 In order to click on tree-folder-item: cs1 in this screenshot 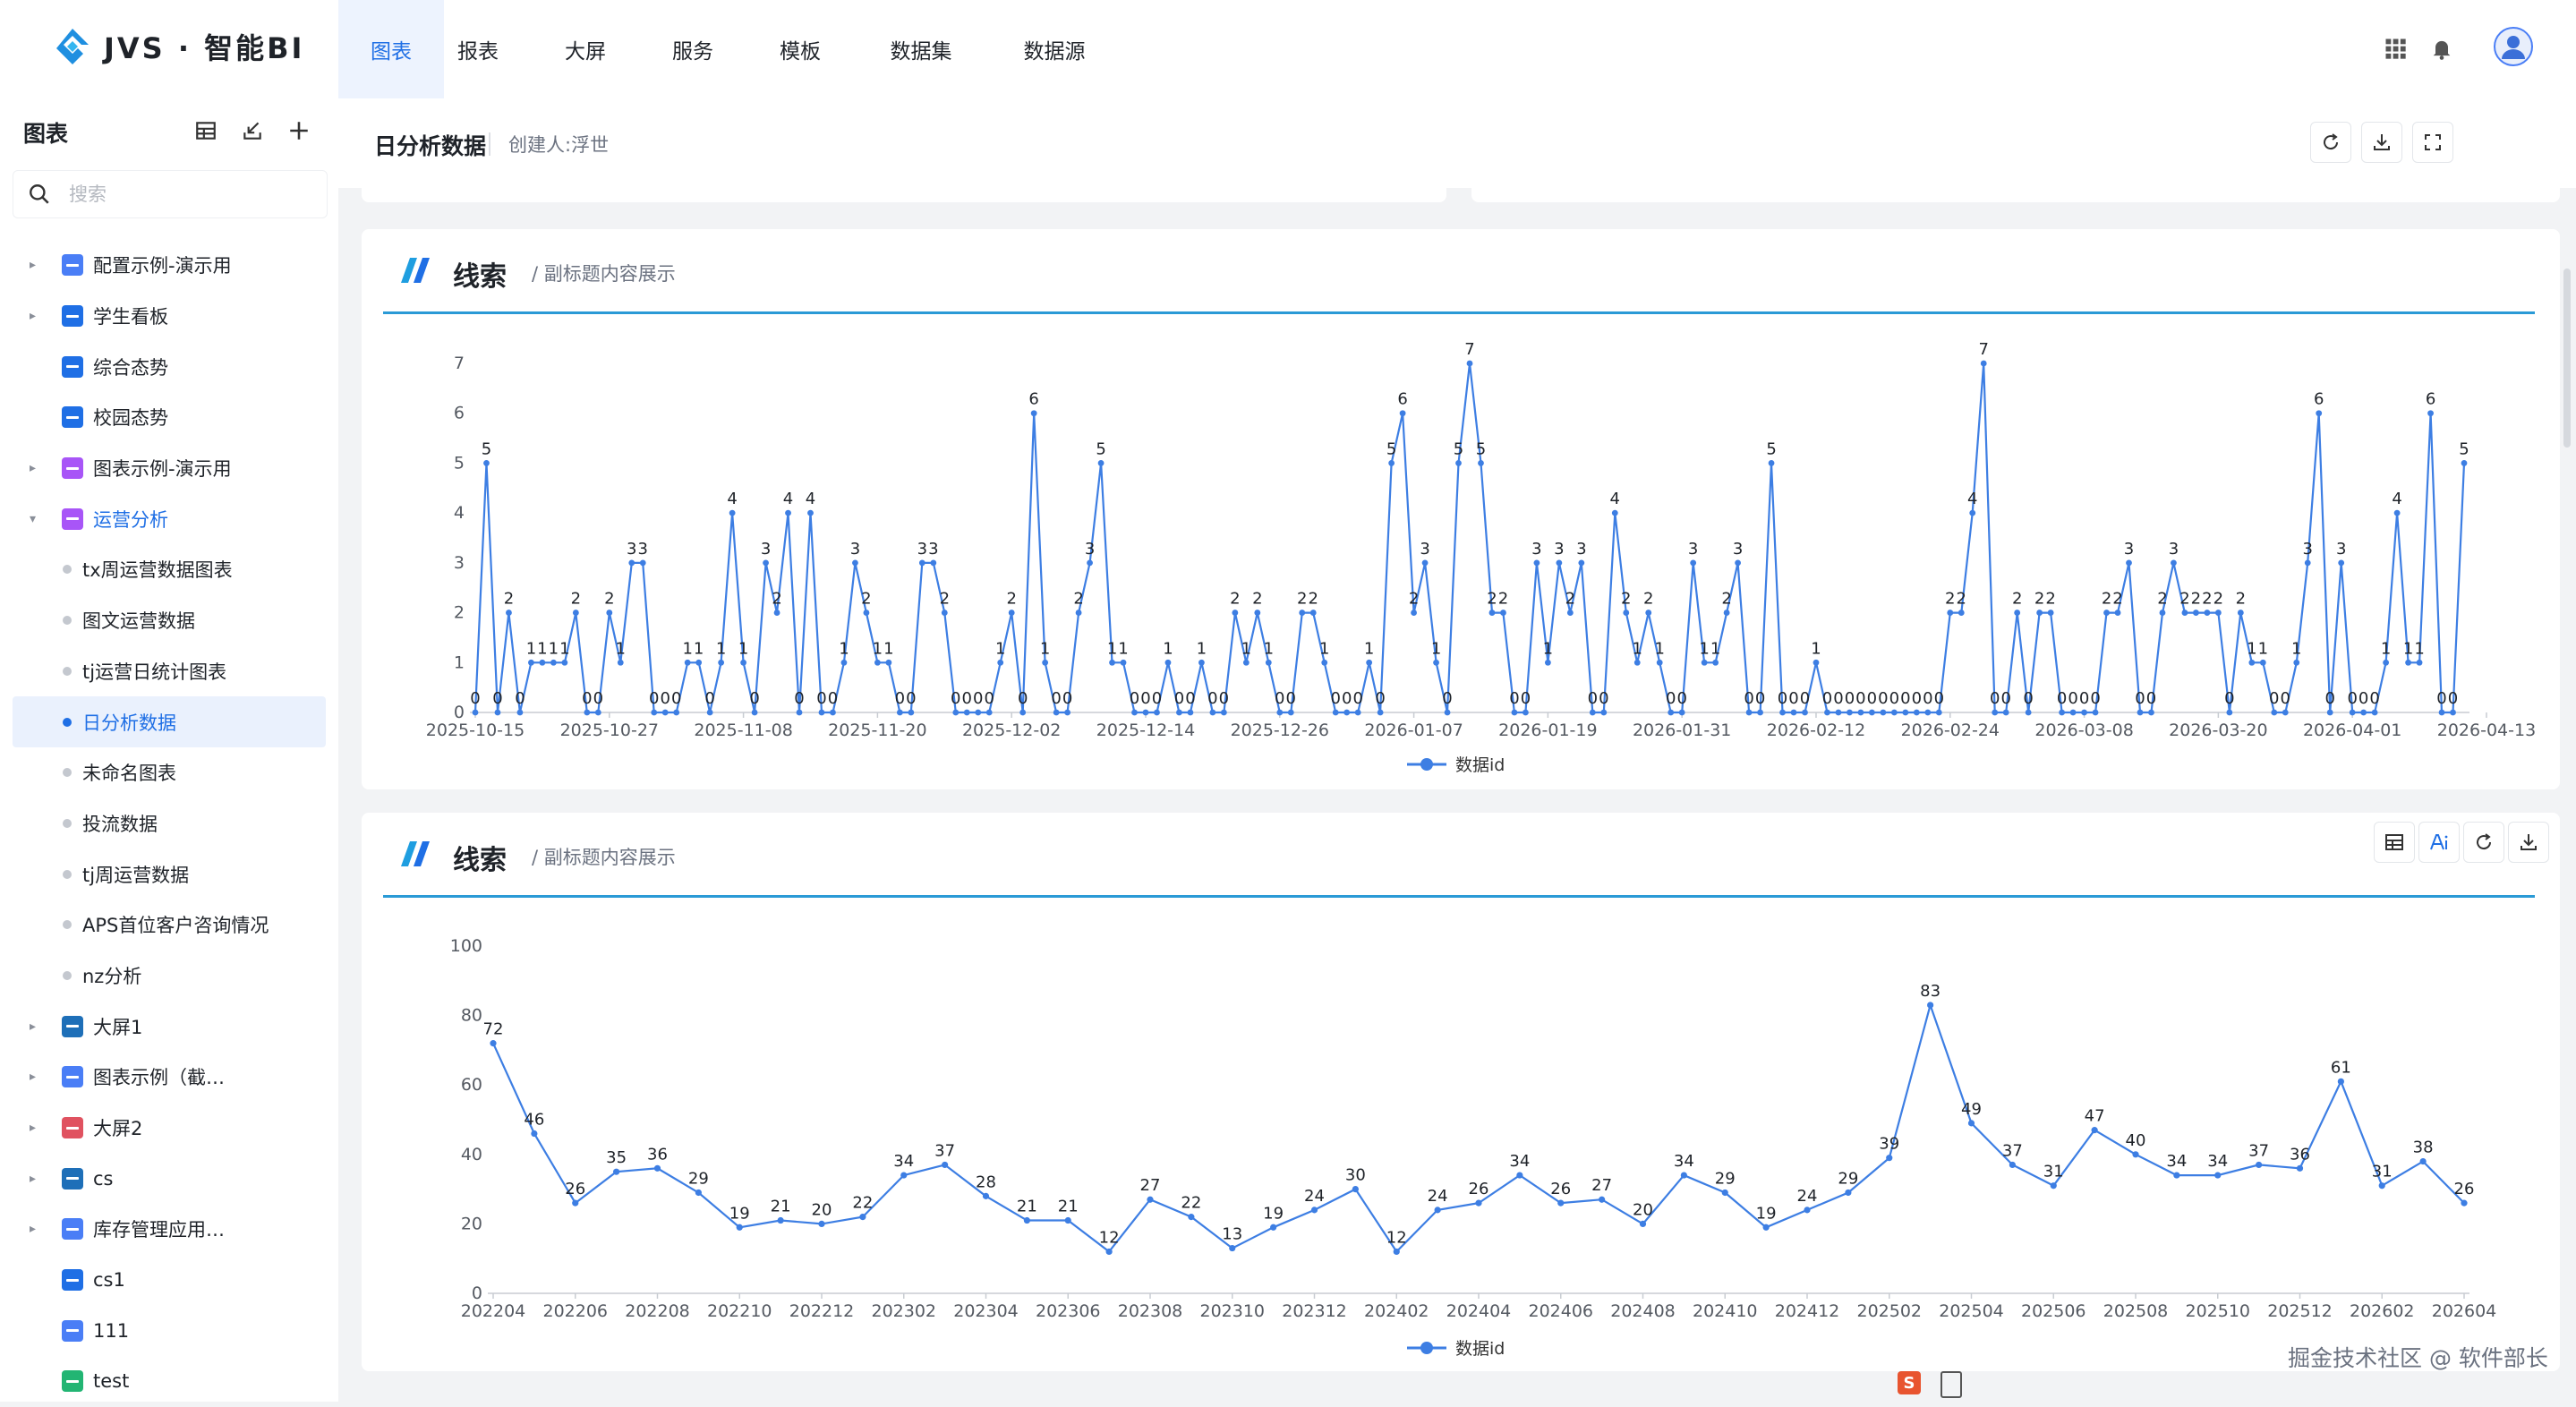, I will do `click(169, 1280)`.